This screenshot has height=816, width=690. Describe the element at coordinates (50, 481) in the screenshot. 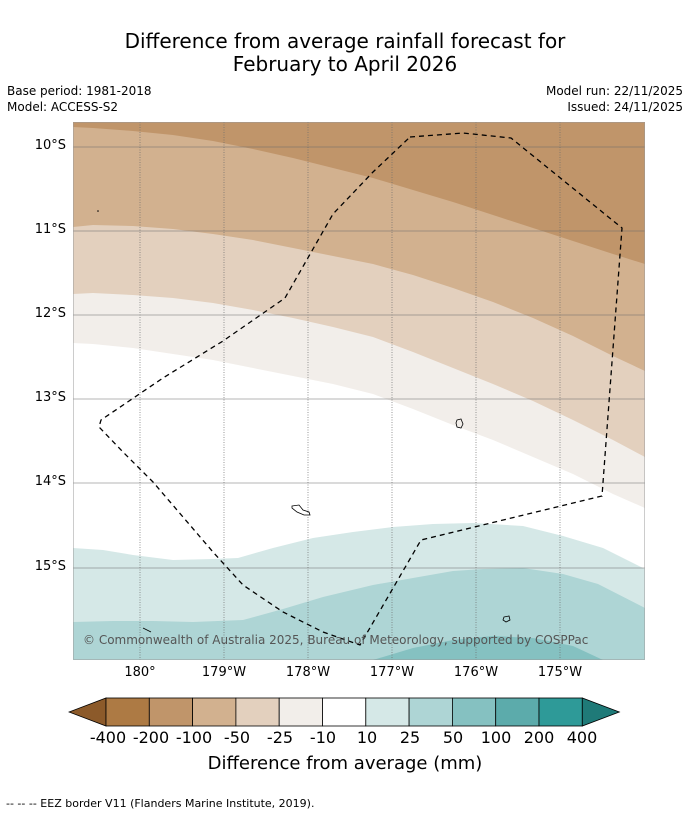

I see `lat-label: 14°S` at that location.